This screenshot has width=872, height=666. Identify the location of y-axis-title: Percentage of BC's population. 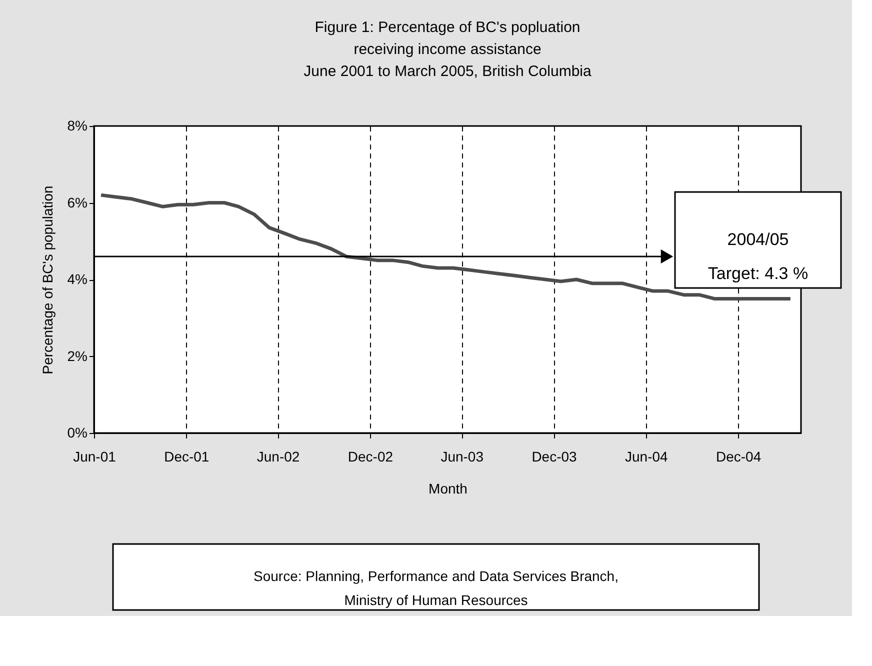
(47, 280).